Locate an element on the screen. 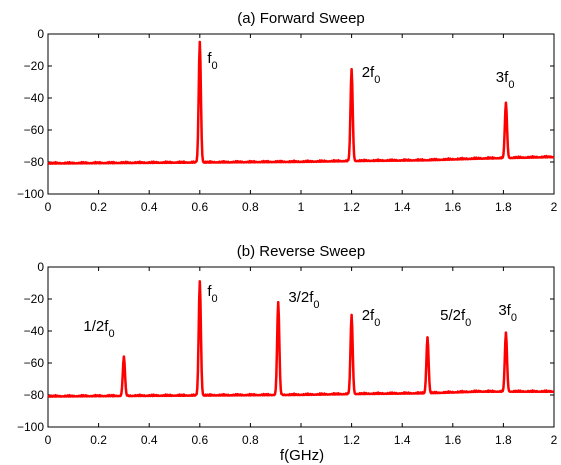  x-axis-label: f(GHz) is located at coordinates (302, 455).